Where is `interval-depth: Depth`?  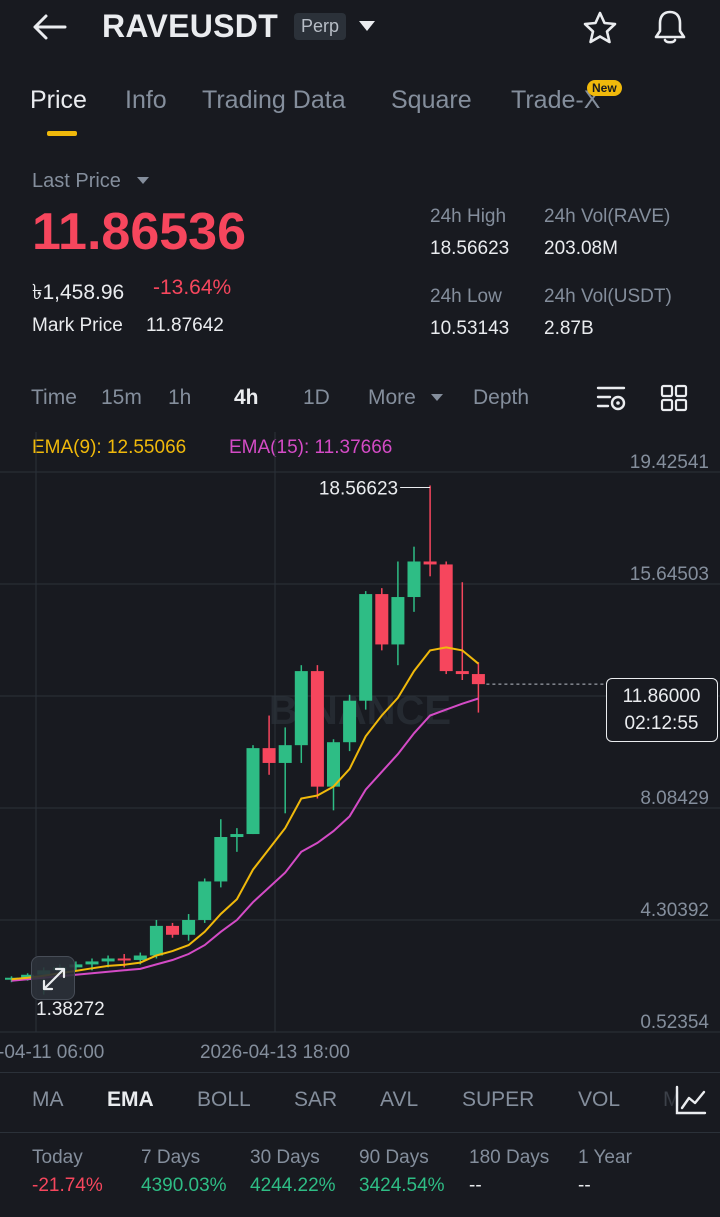 interval-depth: Depth is located at coordinates (501, 397).